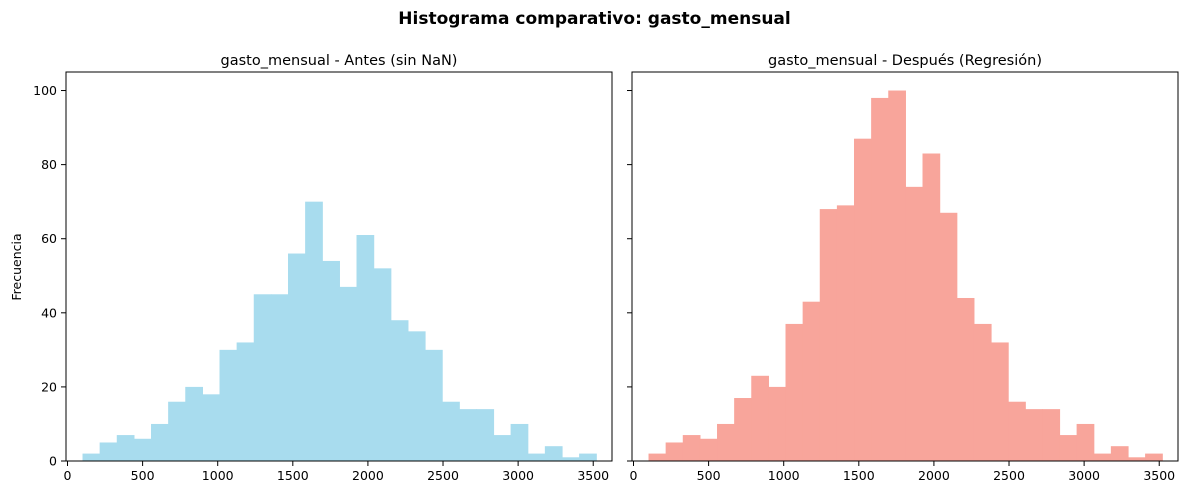  I want to click on y-tick-label: 0, so click(53, 461).